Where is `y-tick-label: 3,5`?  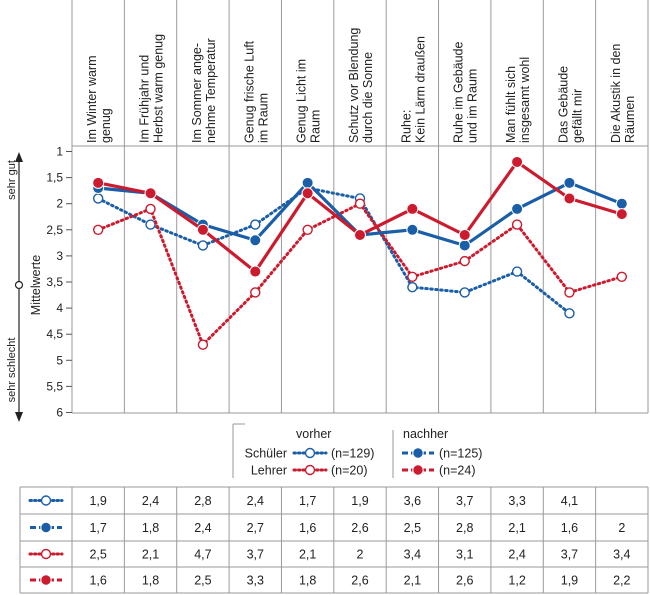
y-tick-label: 3,5 is located at coordinates (54, 282).